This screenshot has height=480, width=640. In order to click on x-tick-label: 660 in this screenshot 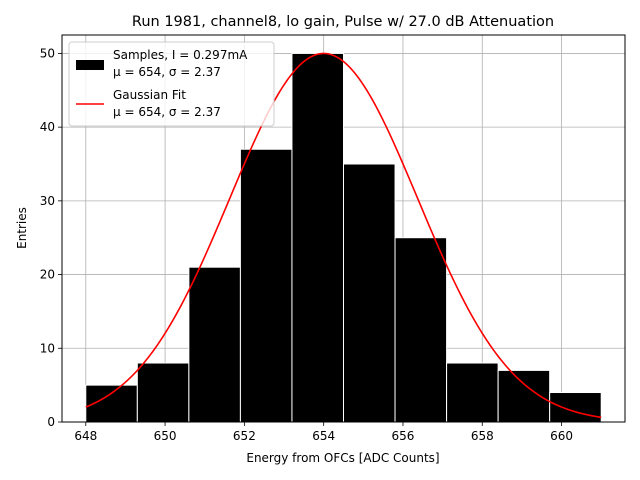, I will do `click(561, 436)`.